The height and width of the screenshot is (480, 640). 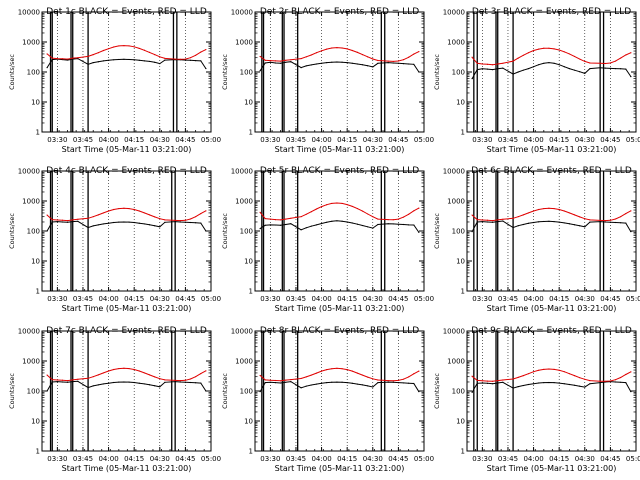 I want to click on x-tick-label: 03:30, so click(x=57, y=140).